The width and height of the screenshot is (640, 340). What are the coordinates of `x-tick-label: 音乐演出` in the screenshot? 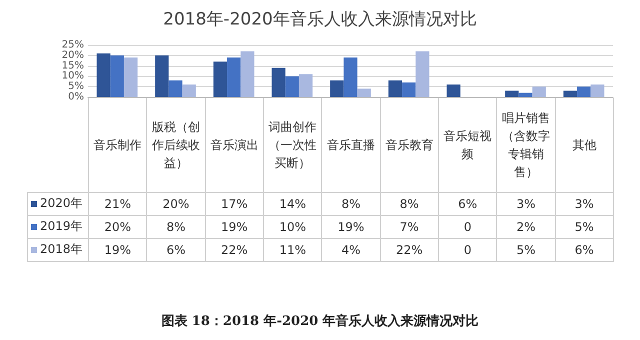 It's located at (234, 145).